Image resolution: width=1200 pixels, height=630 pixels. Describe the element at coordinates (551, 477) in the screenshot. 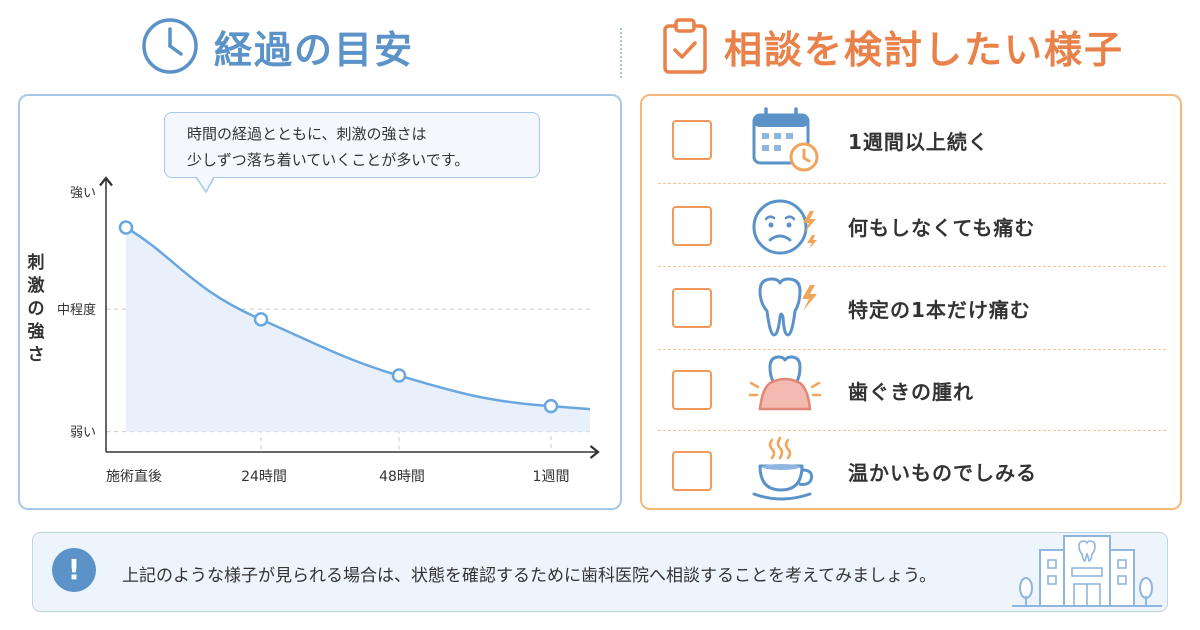

I see `x-tick-label: 1週間` at that location.